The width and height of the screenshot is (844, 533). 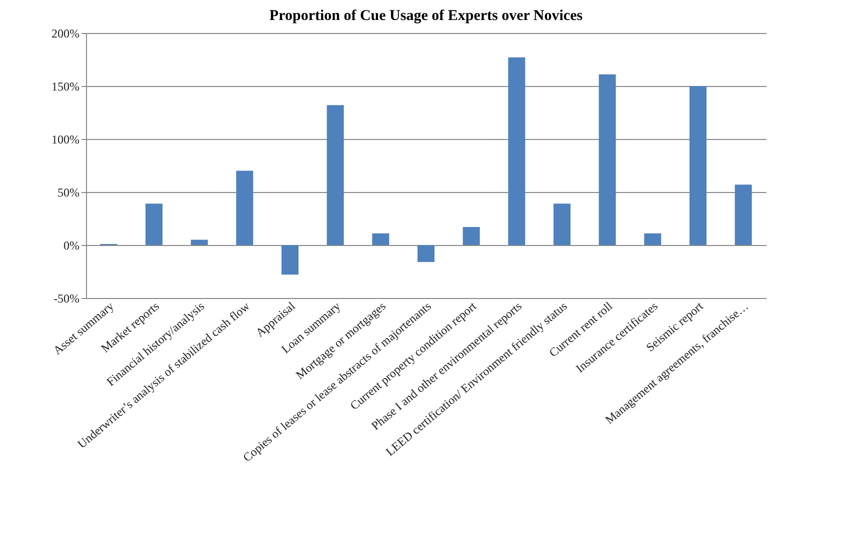 I want to click on y-tick-label: 0%, so click(x=72, y=245).